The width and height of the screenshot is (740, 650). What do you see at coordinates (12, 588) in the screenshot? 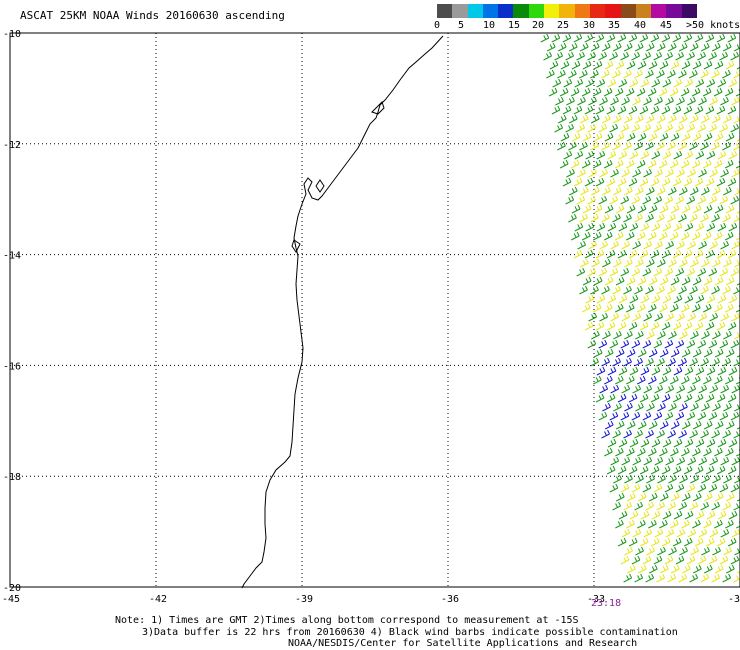
I see `lat-tick-label: -20` at bounding box center [12, 588].